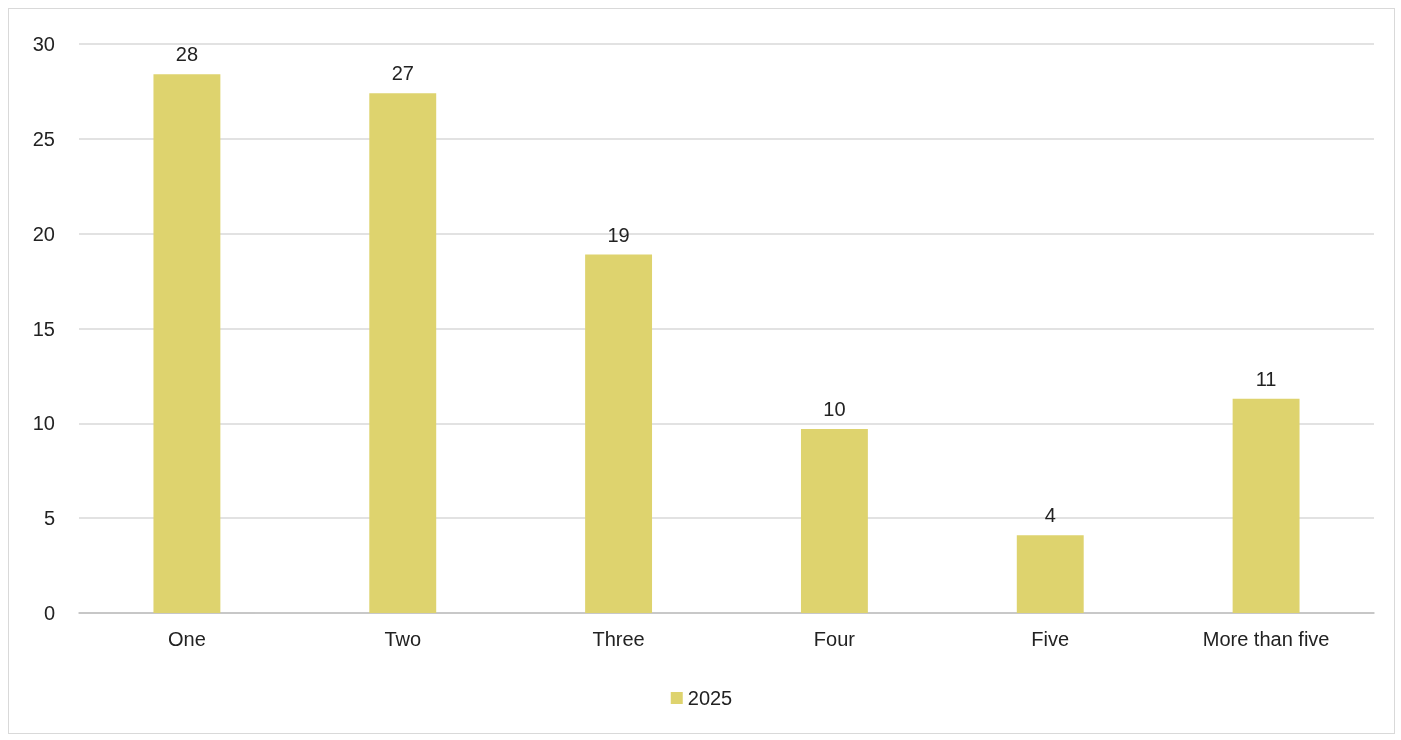  Describe the element at coordinates (43, 328) in the screenshot. I see `y-tick-label: 15` at that location.